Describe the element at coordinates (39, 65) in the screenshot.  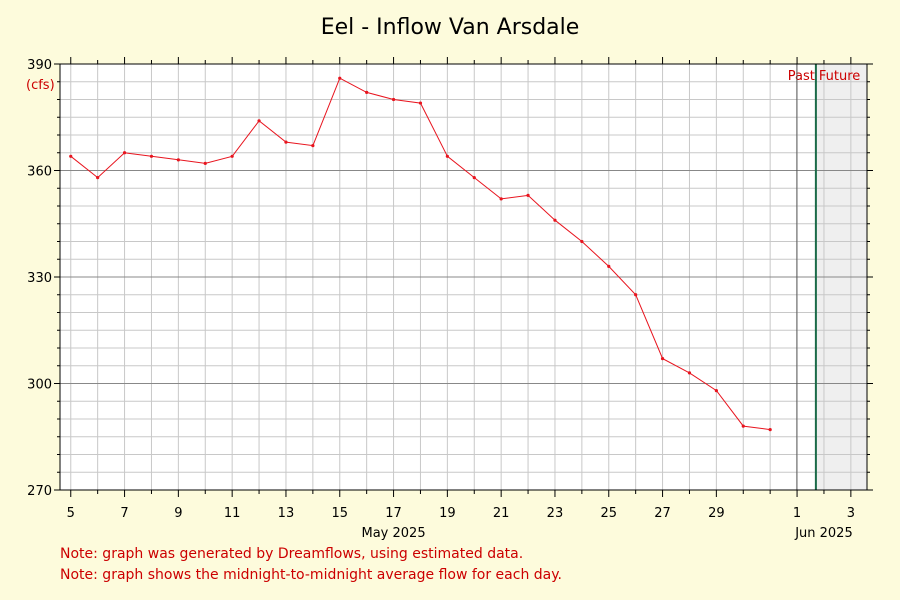
I see `y-tick-label: 390` at that location.